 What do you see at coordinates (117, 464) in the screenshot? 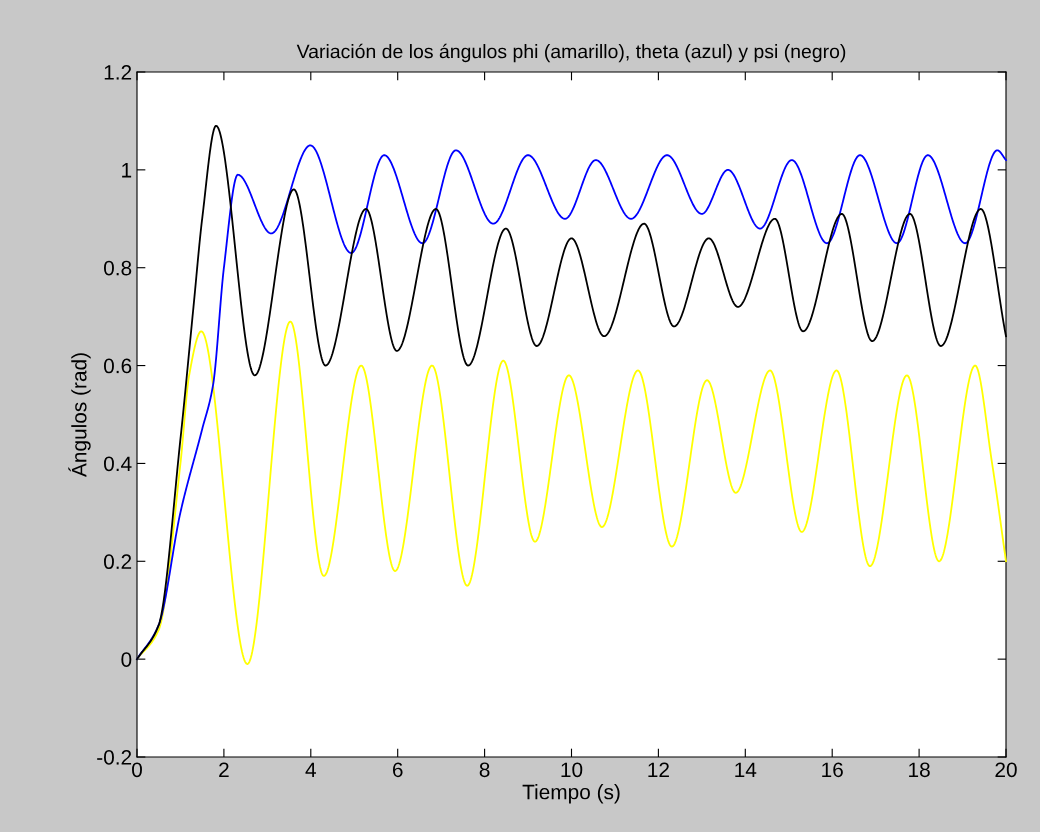
I see `y-tick-label: 0.4` at bounding box center [117, 464].